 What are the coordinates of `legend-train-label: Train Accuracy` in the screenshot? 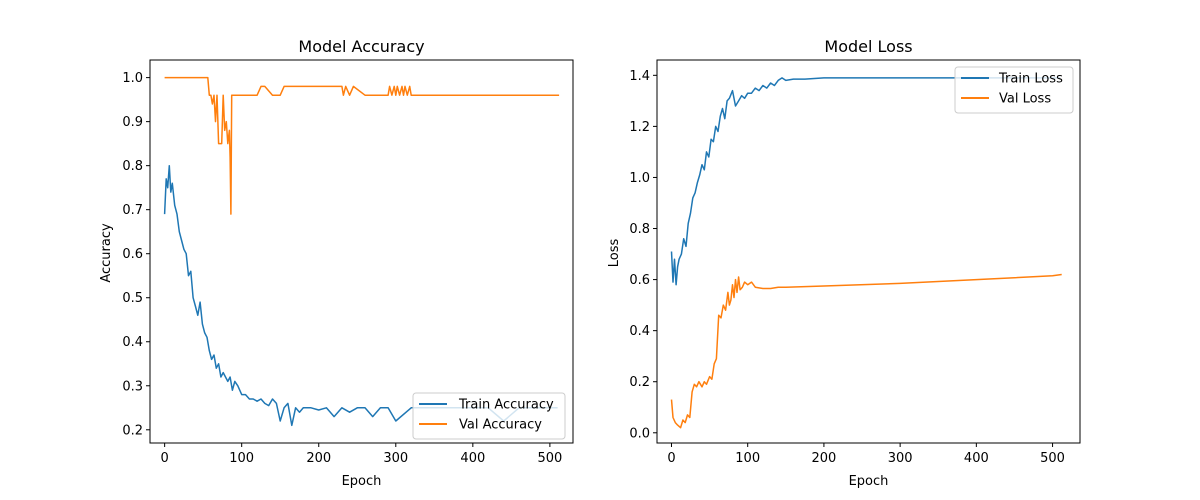 It's located at (506, 405).